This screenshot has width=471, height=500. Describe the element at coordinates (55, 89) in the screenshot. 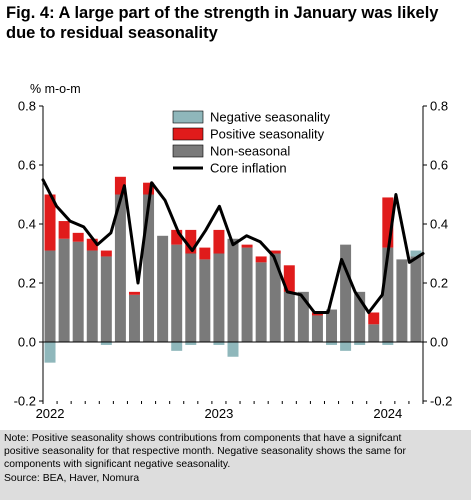

I see `y-axis-label: % m-o-m` at that location.